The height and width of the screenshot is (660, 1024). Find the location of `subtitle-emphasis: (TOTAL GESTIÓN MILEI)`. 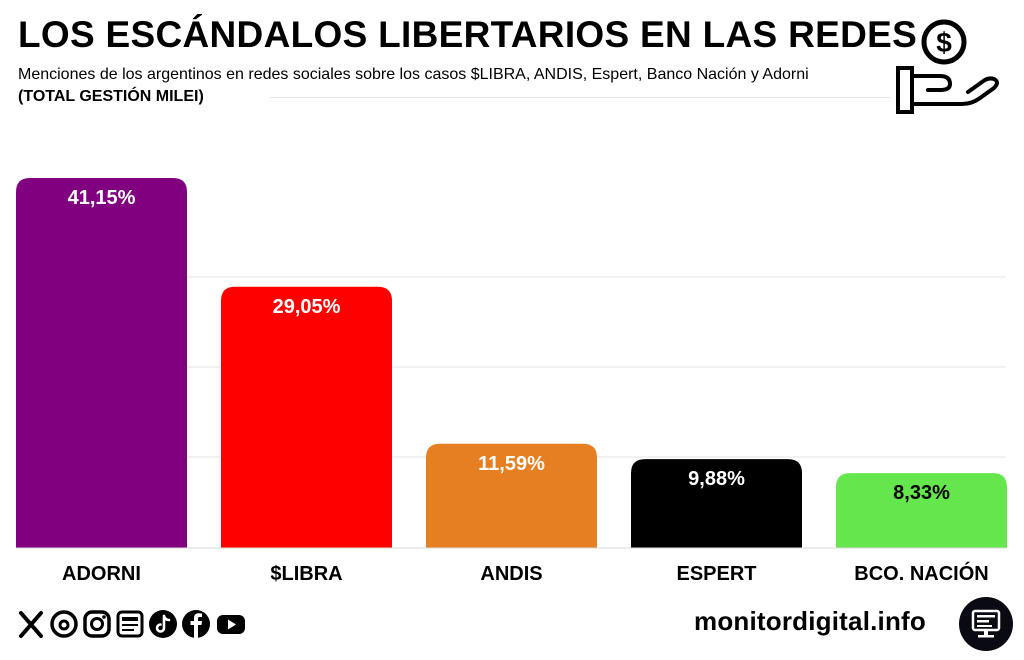

subtitle-emphasis: (TOTAL GESTIÓN MILEI) is located at coordinates (111, 96).